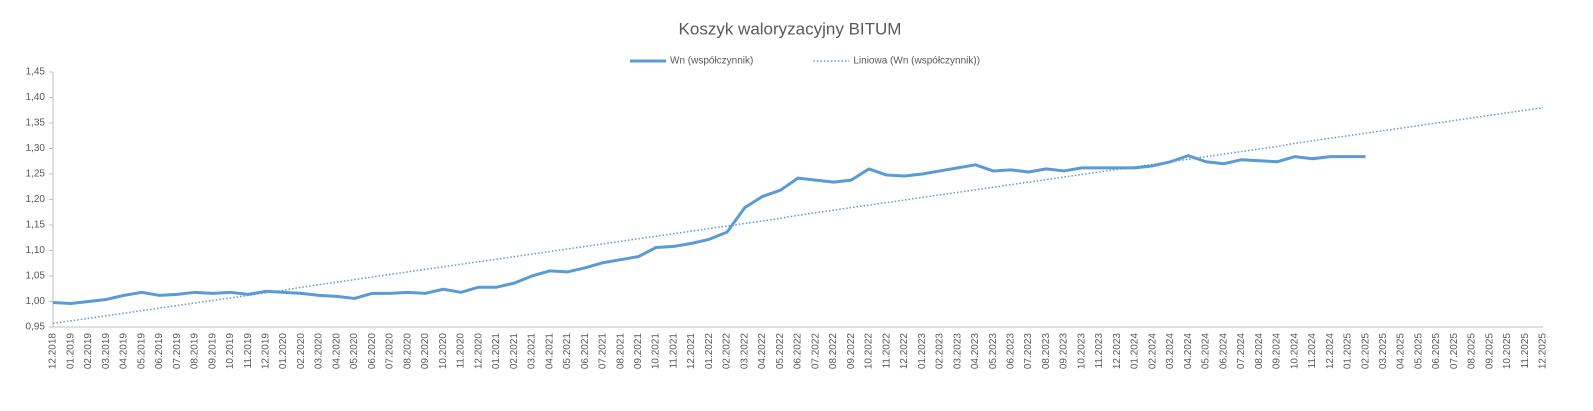 Image resolution: width=1593 pixels, height=411 pixels. What do you see at coordinates (1117, 351) in the screenshot?
I see `x-tick-label: 12.2023` at bounding box center [1117, 351].